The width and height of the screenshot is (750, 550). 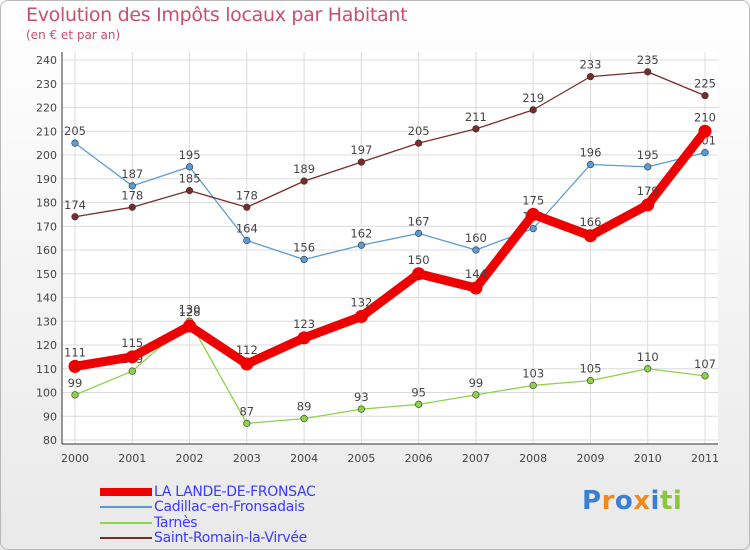 I want to click on data-label-s3-2000: 174, so click(x=75, y=205).